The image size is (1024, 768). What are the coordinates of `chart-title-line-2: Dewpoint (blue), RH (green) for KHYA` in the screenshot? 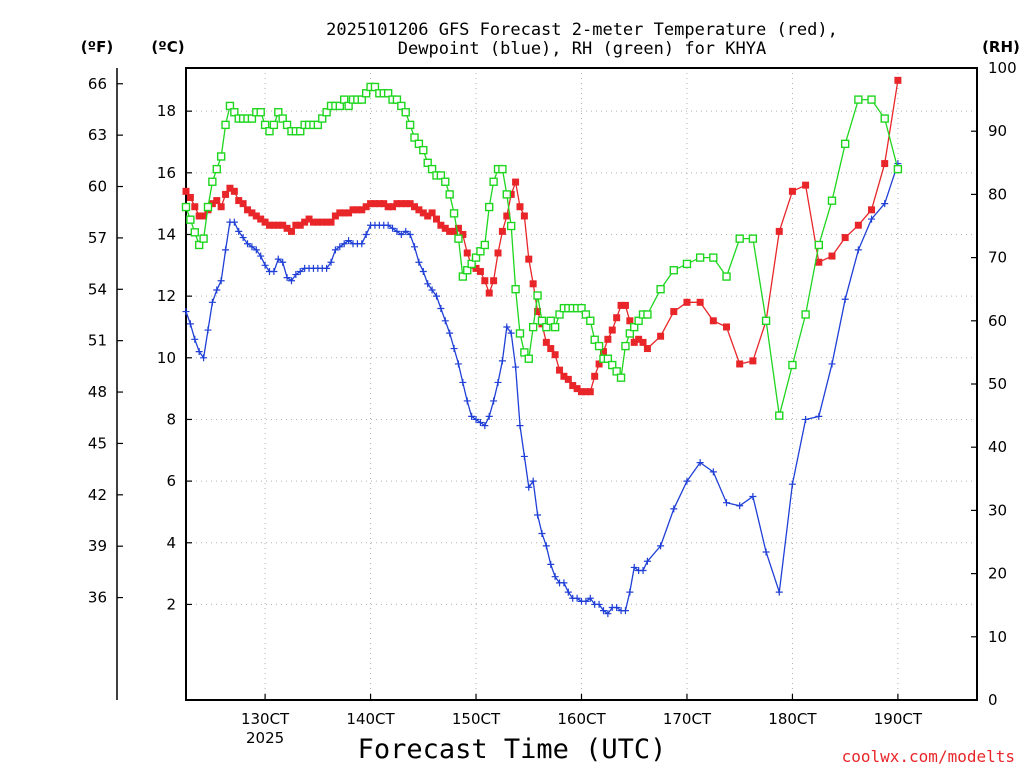 It's located at (582, 49).